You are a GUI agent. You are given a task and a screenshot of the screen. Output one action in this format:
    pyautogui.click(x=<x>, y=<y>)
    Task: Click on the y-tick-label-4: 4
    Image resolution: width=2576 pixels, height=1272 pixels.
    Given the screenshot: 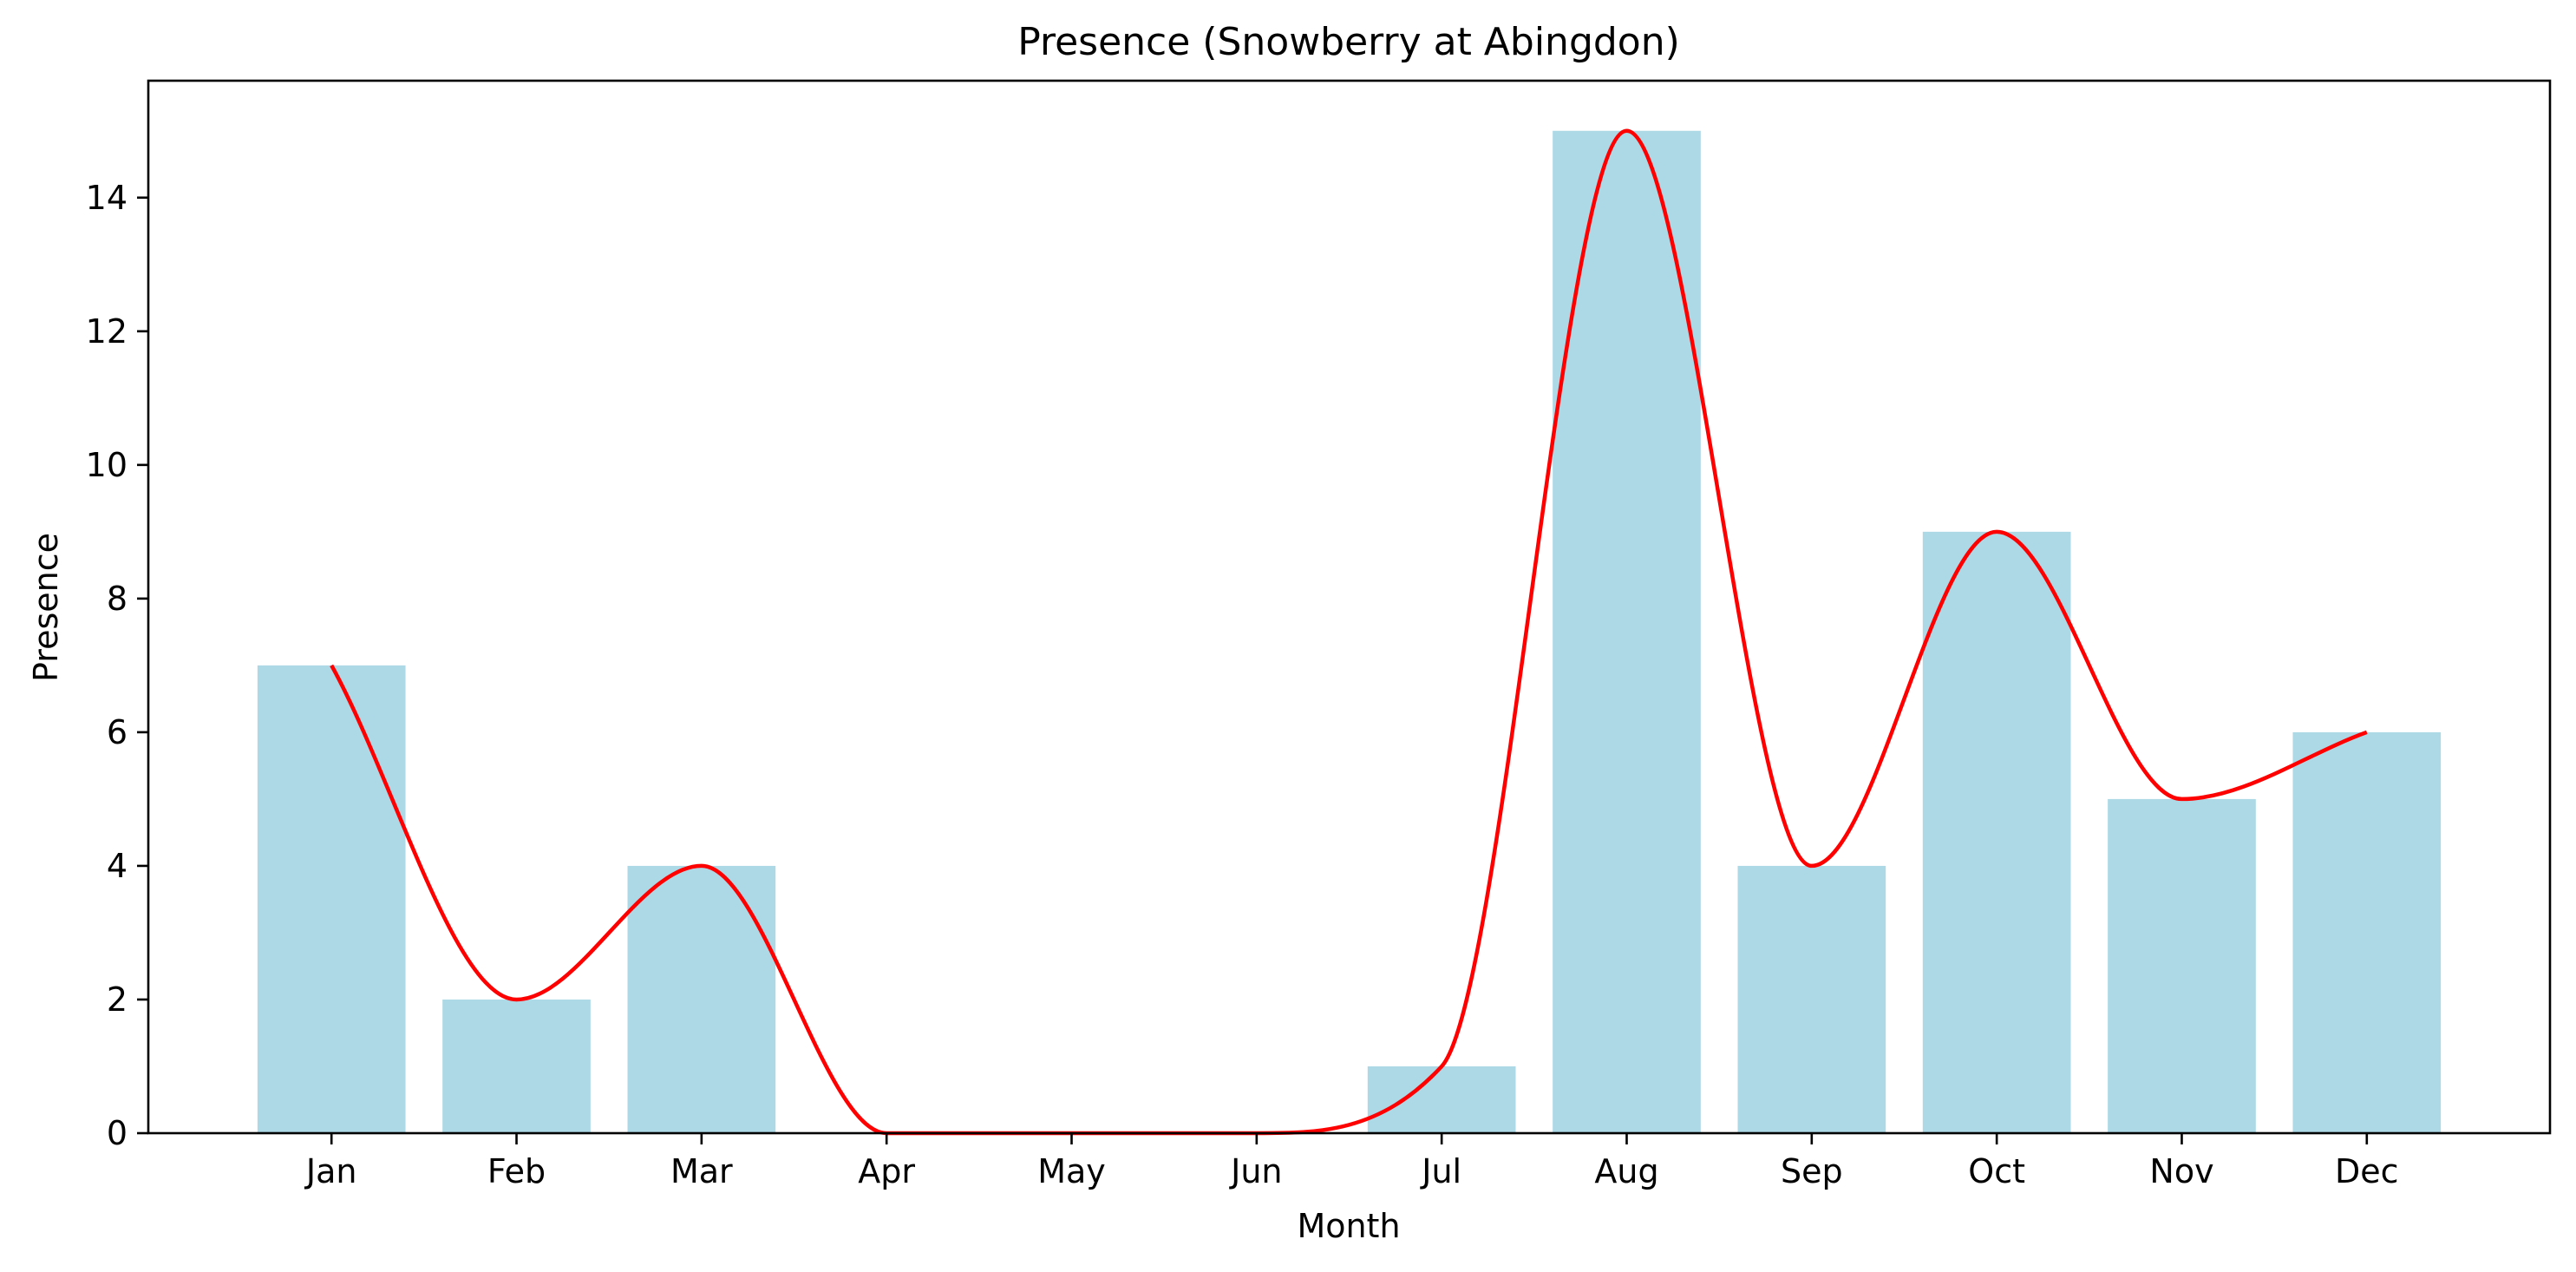 What is the action you would take?
    pyautogui.click(x=117, y=866)
    